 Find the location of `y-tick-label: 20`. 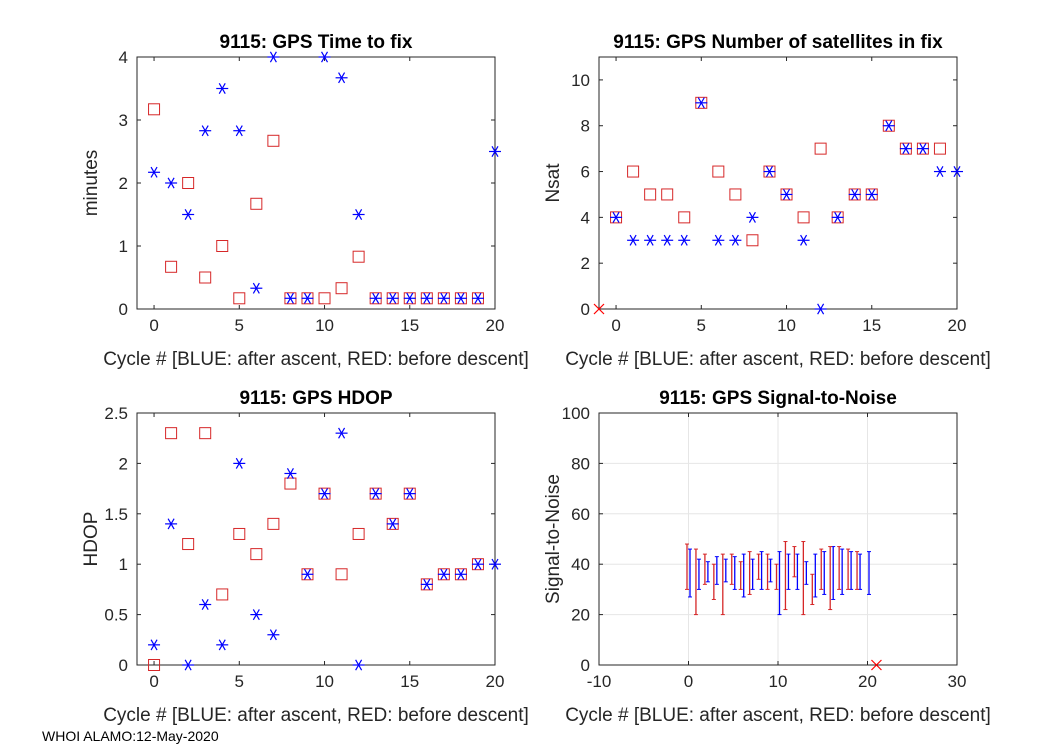

y-tick-label: 20 is located at coordinates (580, 615).